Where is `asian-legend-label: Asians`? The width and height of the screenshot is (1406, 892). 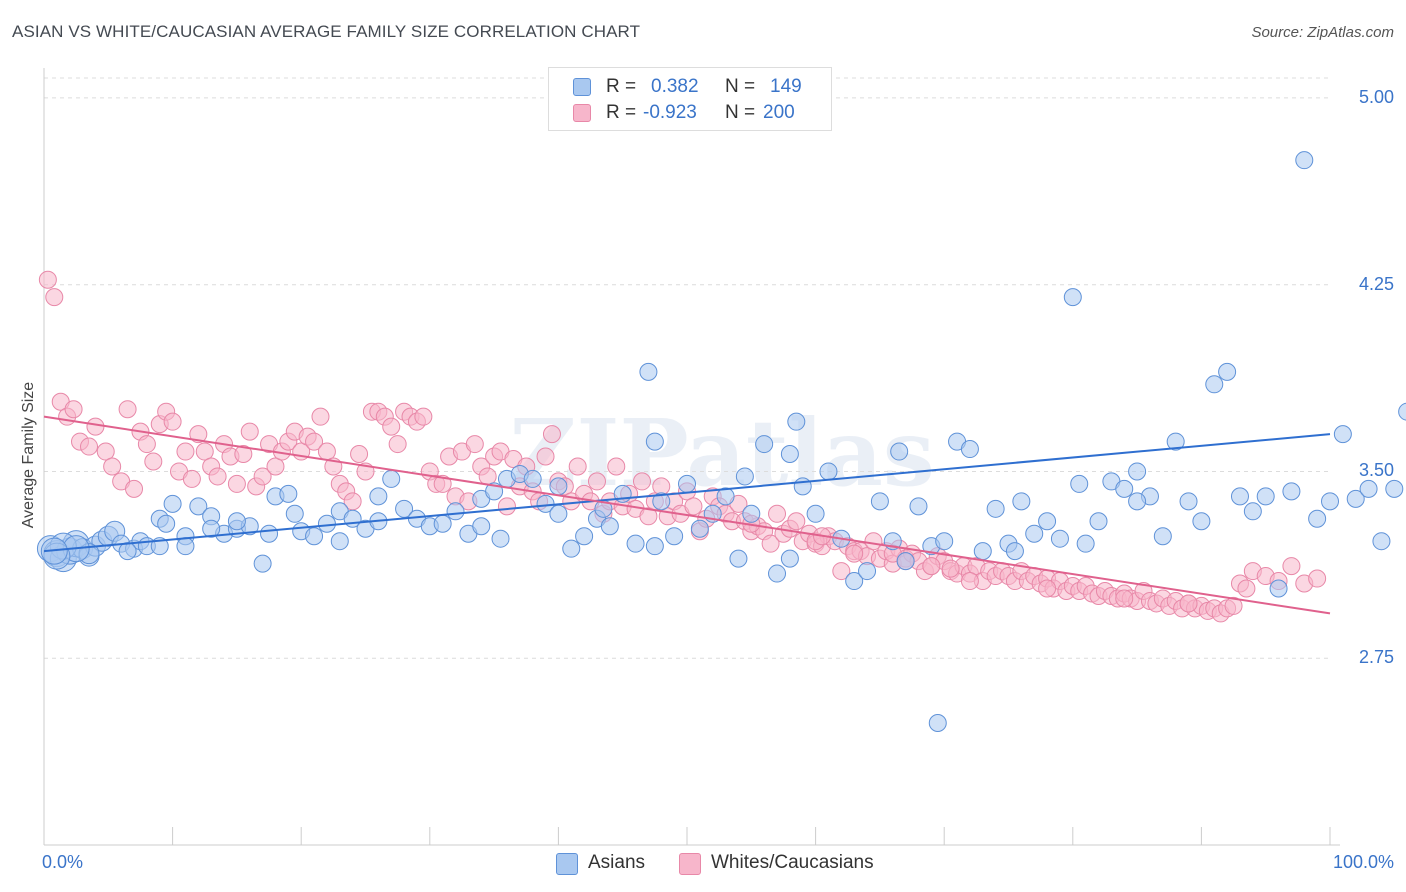 asian-legend-label: Asians is located at coordinates (617, 862).